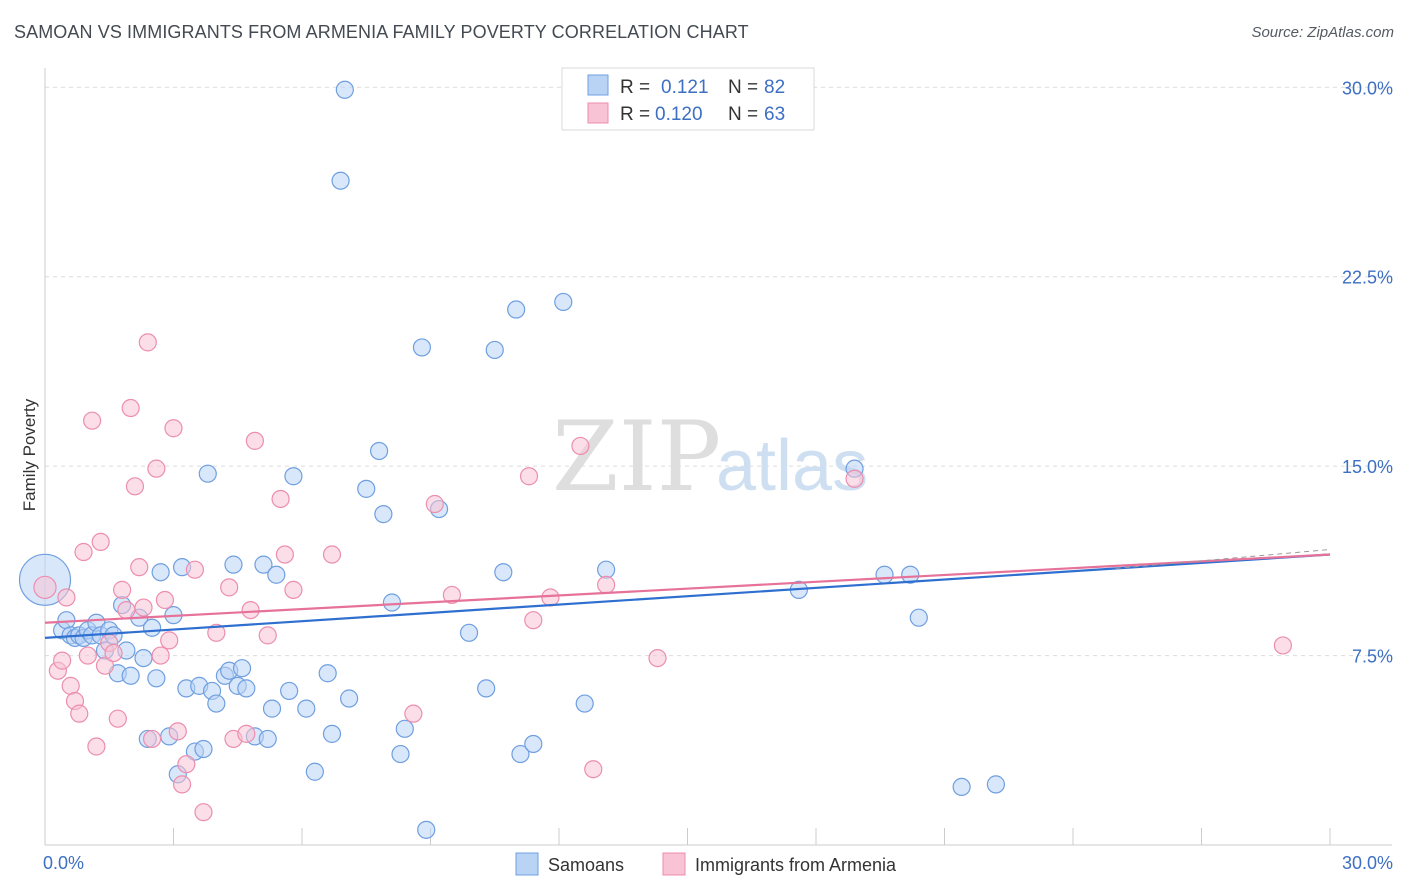 This screenshot has height=892, width=1406. What do you see at coordinates (774, 87) in the screenshot?
I see `legend-n-value-samoans: 82` at bounding box center [774, 87].